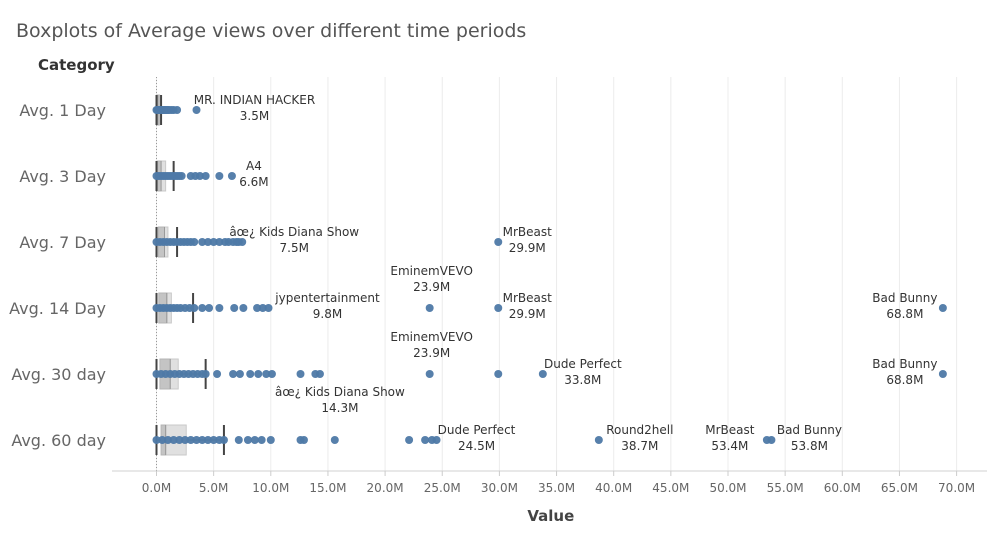 The width and height of the screenshot is (1000, 550). Describe the element at coordinates (76, 65) in the screenshot. I see `row-header: Category` at that location.